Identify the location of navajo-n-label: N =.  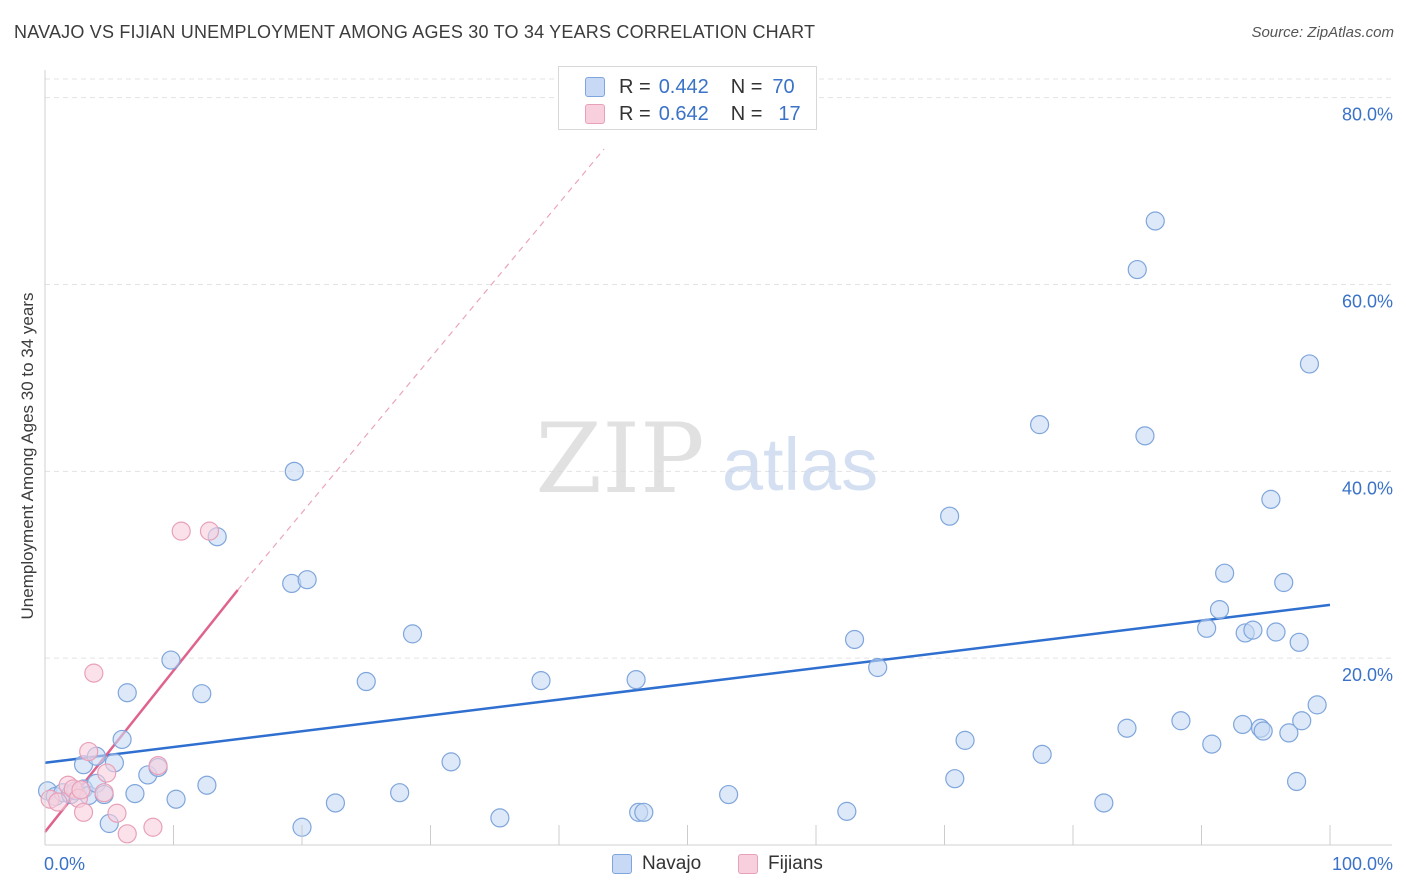
(746, 86).